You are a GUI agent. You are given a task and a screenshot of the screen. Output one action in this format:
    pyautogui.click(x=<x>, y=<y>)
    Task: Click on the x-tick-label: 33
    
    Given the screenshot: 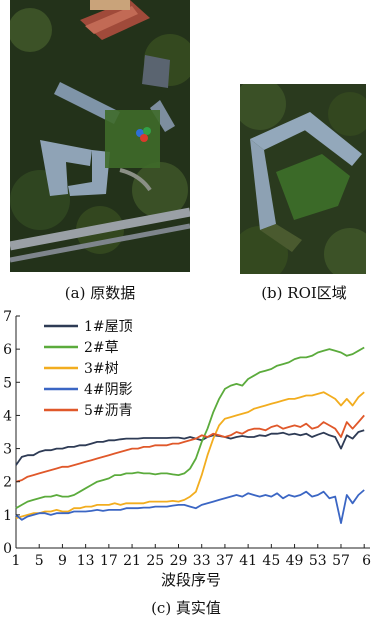 What is the action you would take?
    pyautogui.click(x=202, y=561)
    